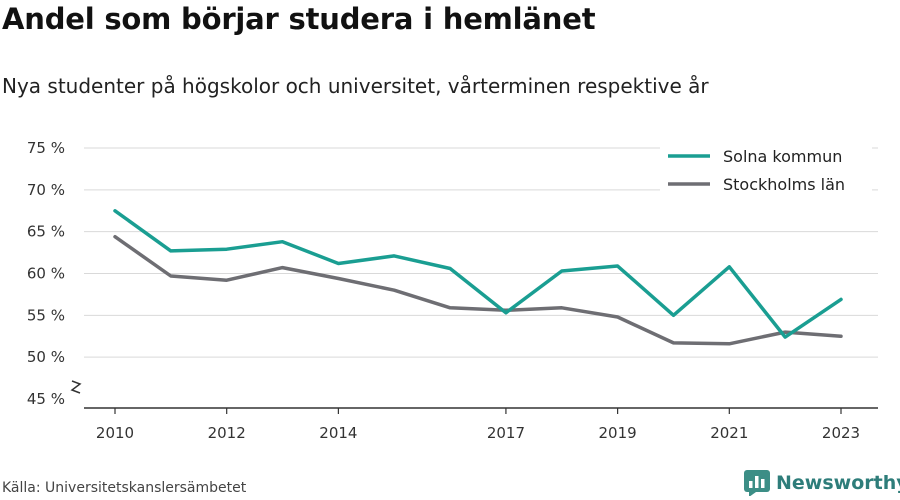 This screenshot has width=900, height=500. I want to click on source-note: Källa: Universitetskanslersämbetet, so click(124, 488).